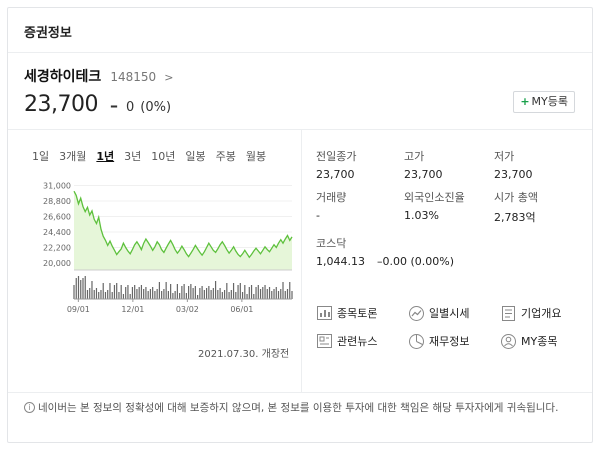  I want to click on kosdaq-label: 코스닥, so click(331, 243).